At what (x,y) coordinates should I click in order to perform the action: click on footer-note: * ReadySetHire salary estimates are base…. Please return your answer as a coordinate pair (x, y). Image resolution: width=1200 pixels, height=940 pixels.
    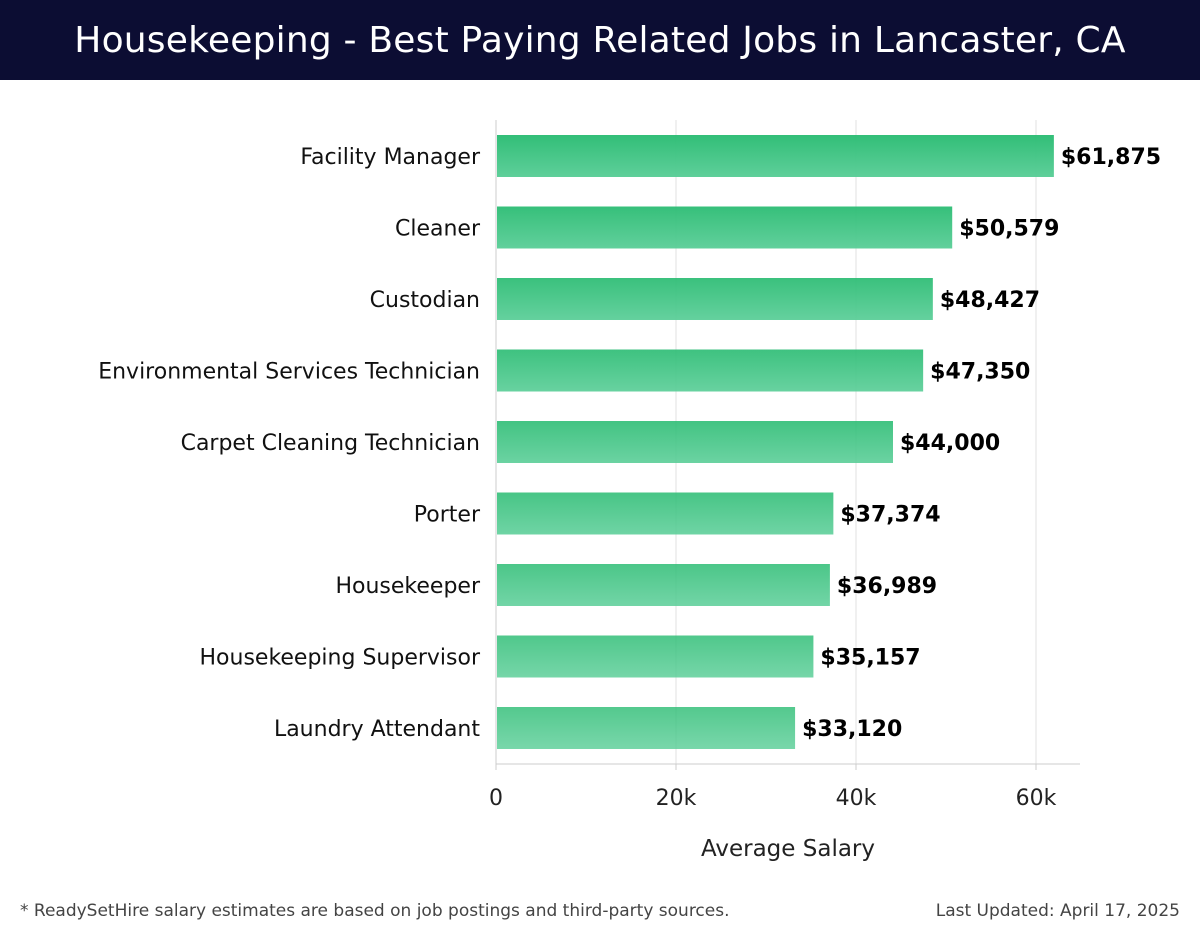
    Looking at the image, I should click on (375, 911).